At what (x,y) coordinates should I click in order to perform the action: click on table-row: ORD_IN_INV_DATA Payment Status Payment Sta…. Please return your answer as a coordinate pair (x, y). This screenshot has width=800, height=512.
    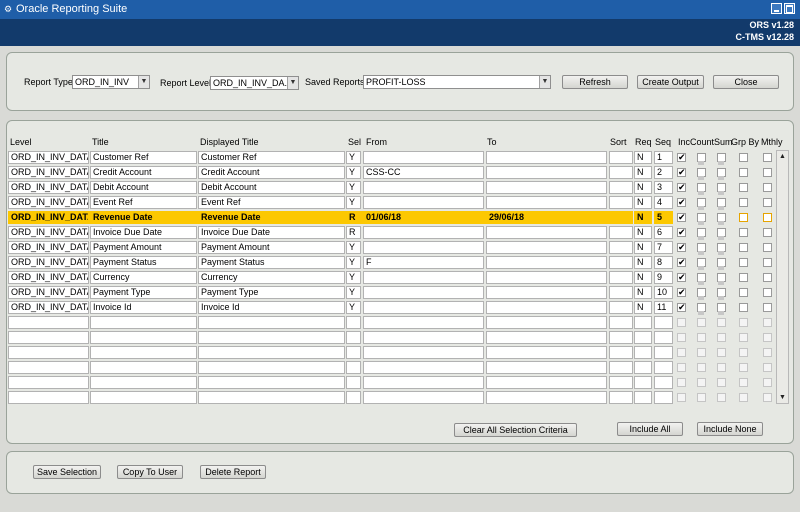
    Looking at the image, I should click on (400, 263).